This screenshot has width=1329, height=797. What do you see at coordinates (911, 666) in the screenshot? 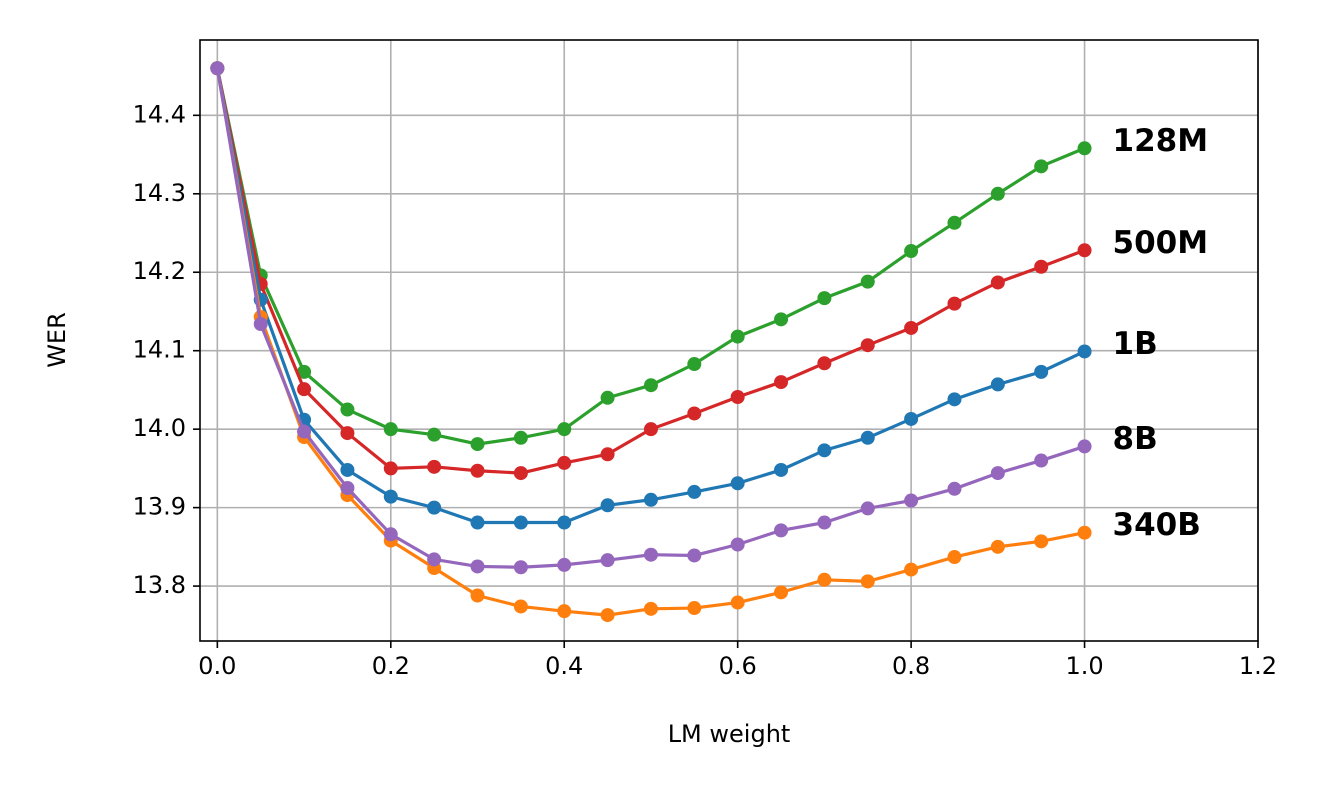
I see `x-tick-label: 0.8` at bounding box center [911, 666].